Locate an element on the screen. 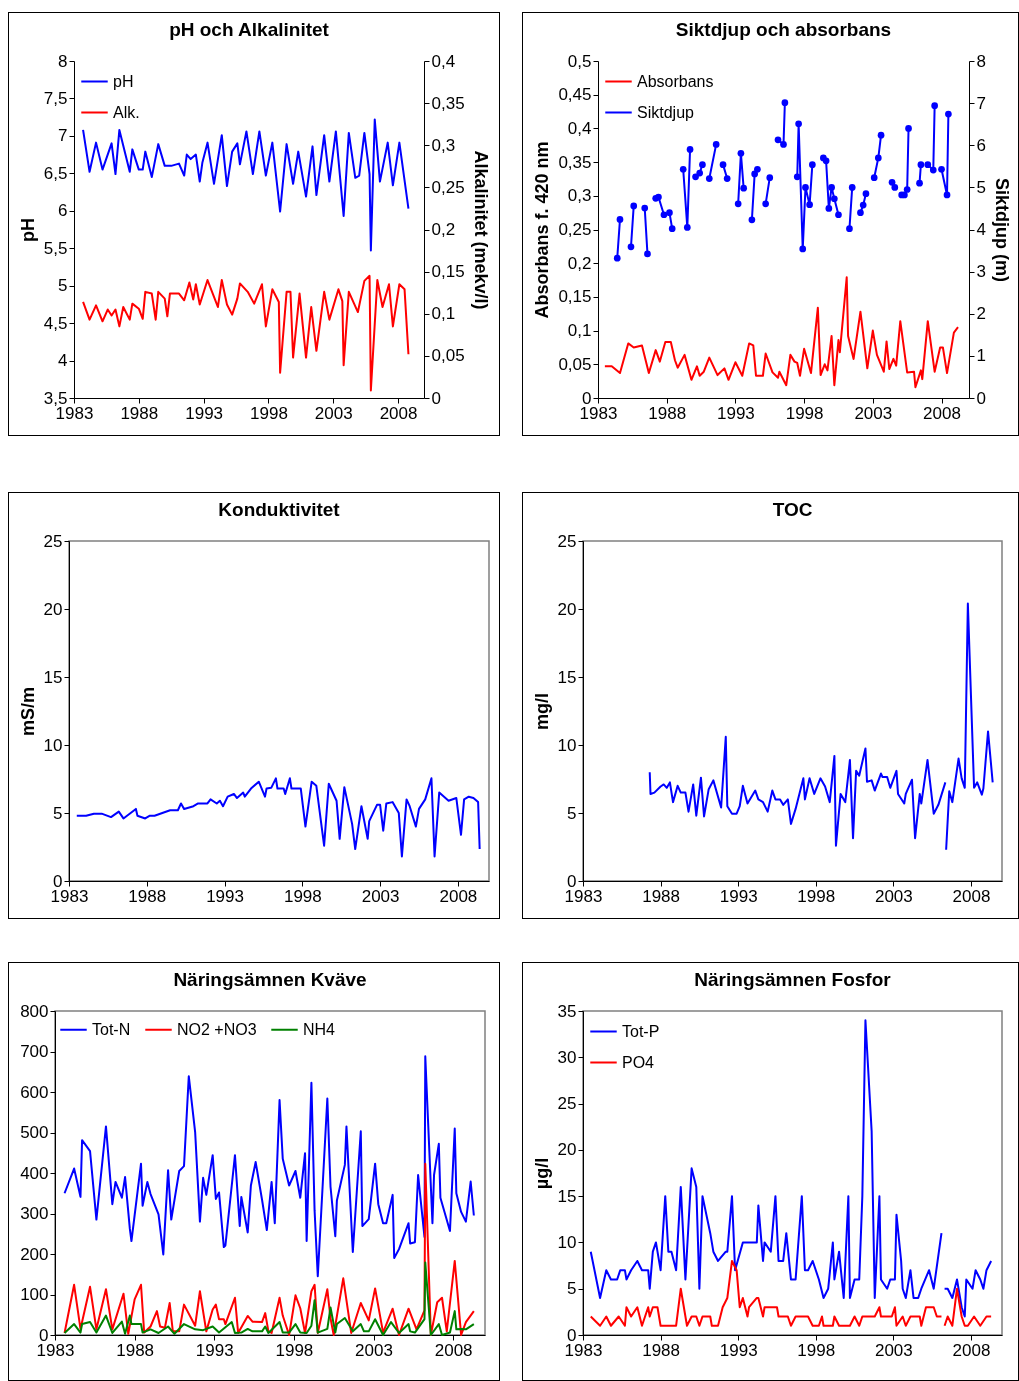  y2-tick-label: 0,2 is located at coordinates (443, 229).